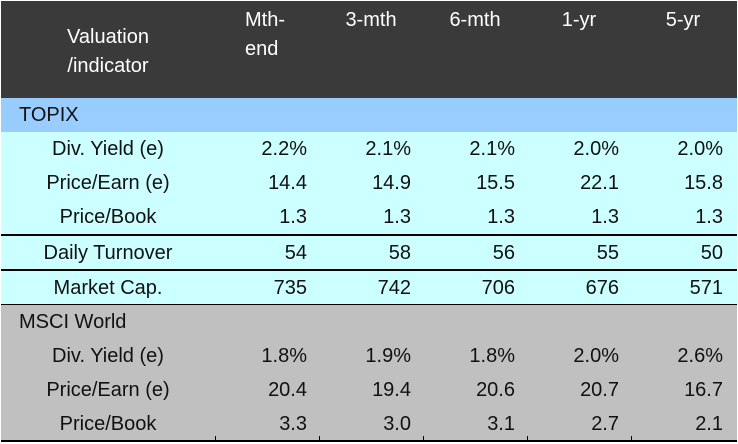  What do you see at coordinates (295, 253) in the screenshot?
I see `cell-value: 54` at bounding box center [295, 253].